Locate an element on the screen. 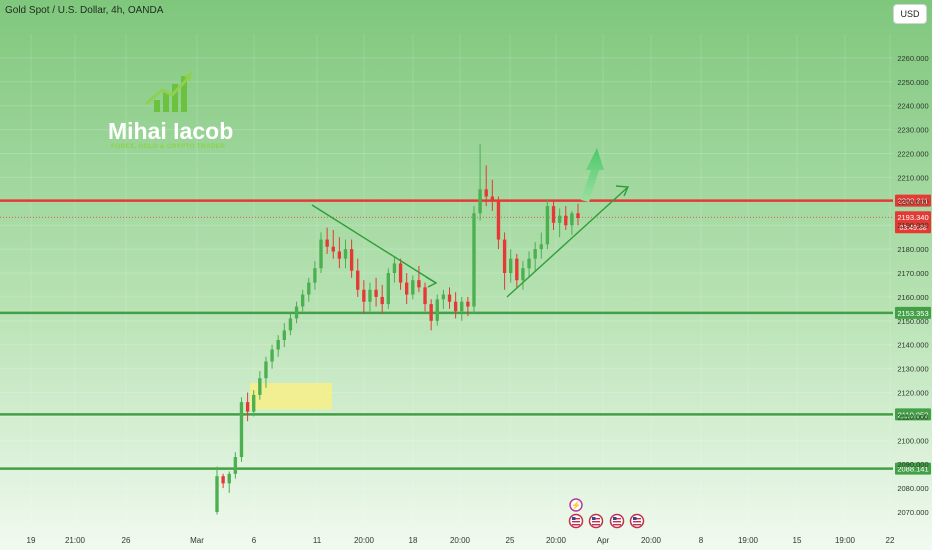 The image size is (932, 550). logo-arrowhead is located at coordinates (188, 77).